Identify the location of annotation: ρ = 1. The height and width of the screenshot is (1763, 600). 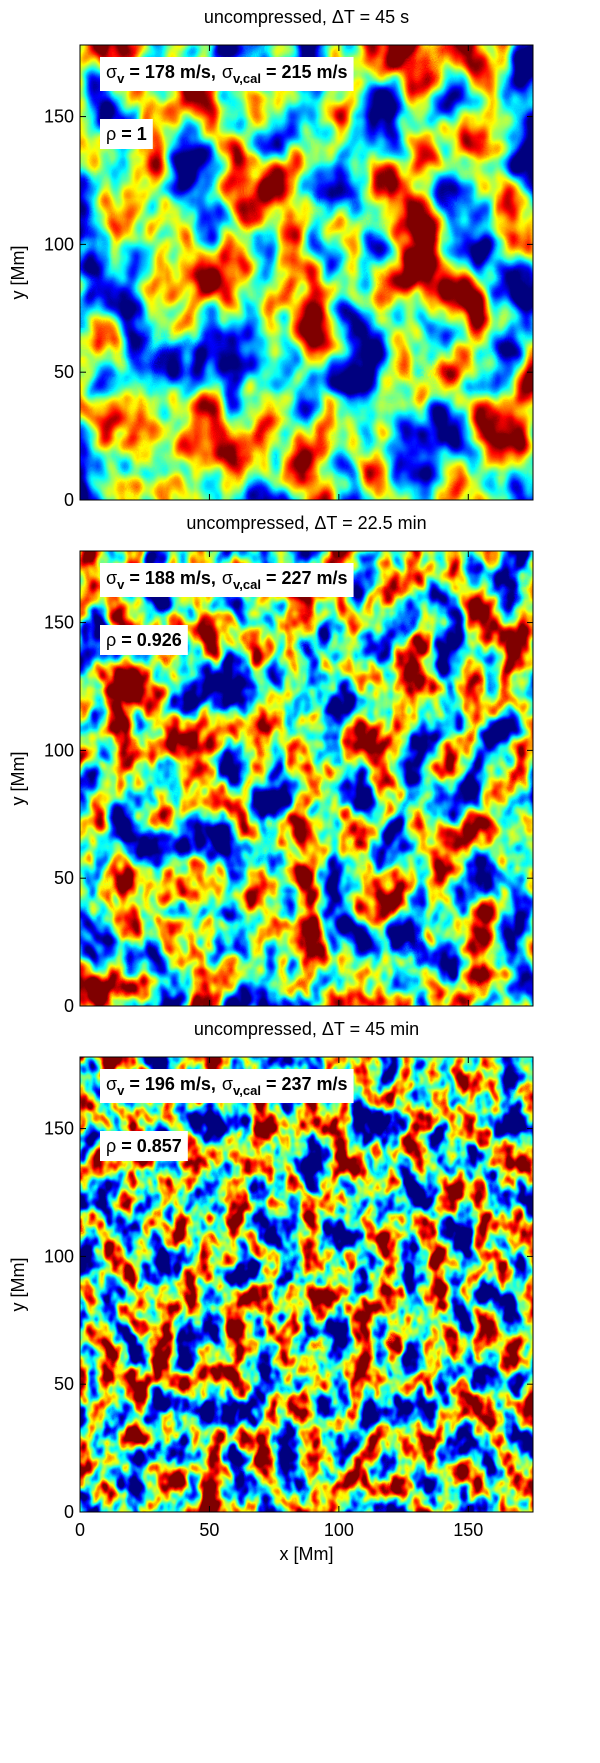
(126, 134).